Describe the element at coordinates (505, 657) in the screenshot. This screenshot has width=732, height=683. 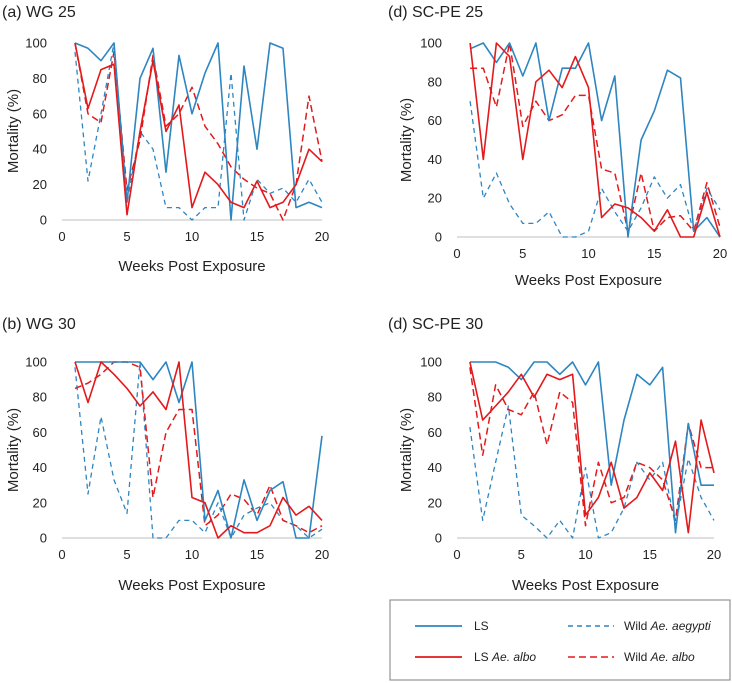
I see `legend-label-ls-albo: LS Ae. albo` at that location.